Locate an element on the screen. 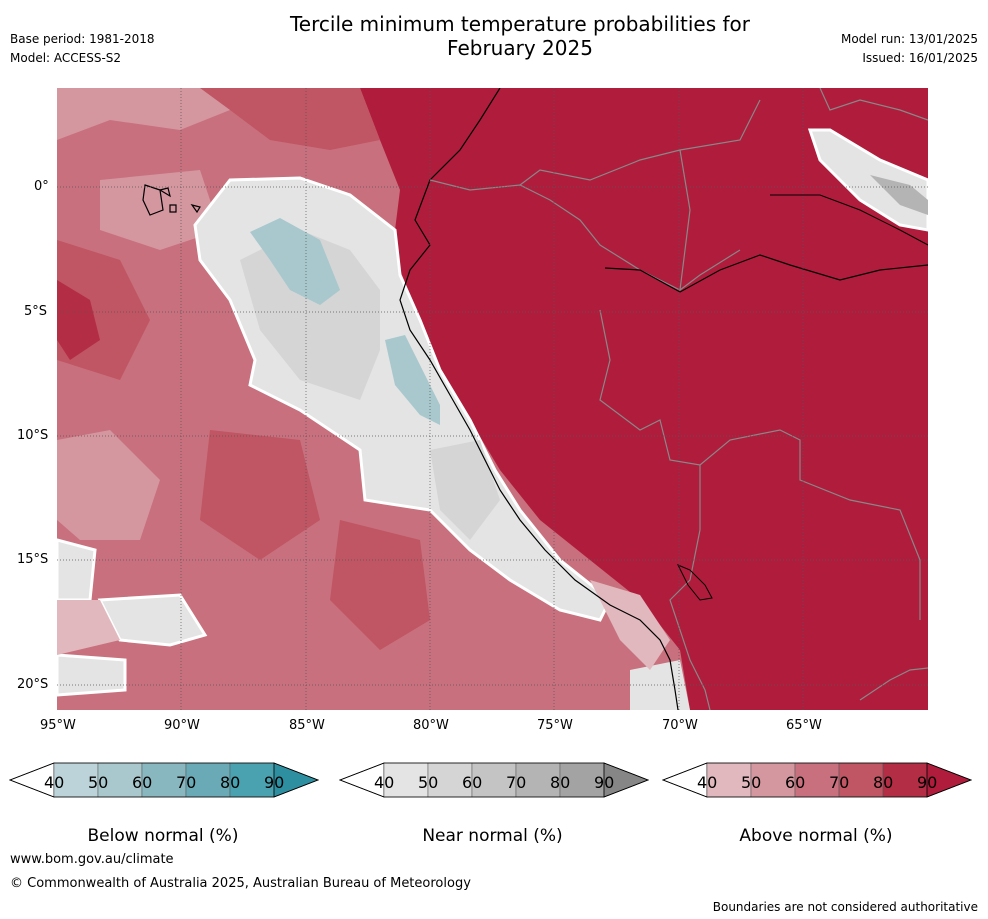  lon-tick-85w: 85°W is located at coordinates (307, 725).